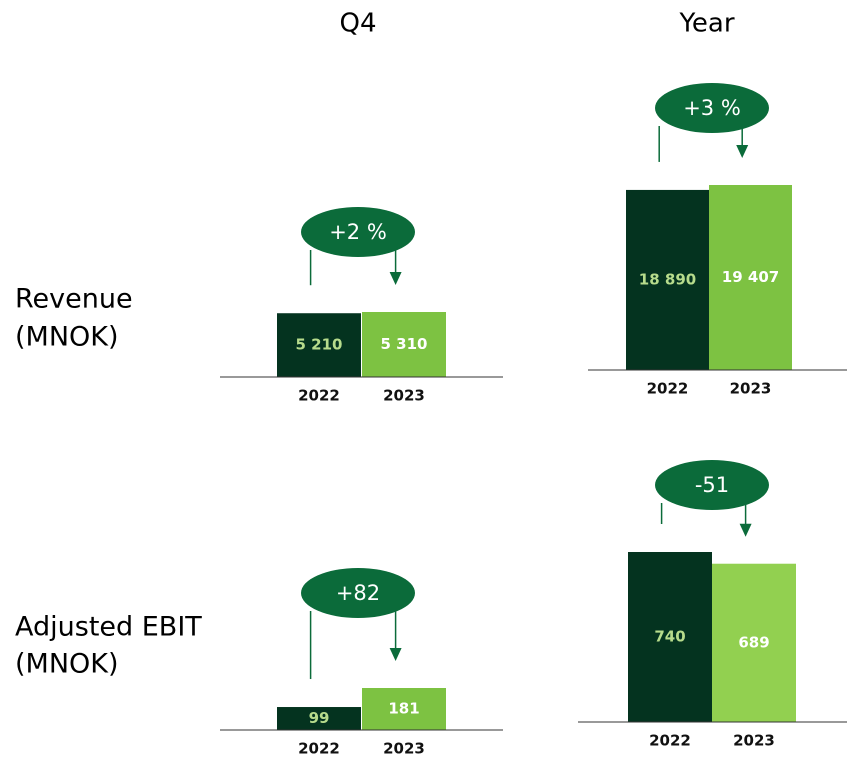 The image size is (847, 758). Describe the element at coordinates (706, 24) in the screenshot. I see `column-header: Year` at that location.